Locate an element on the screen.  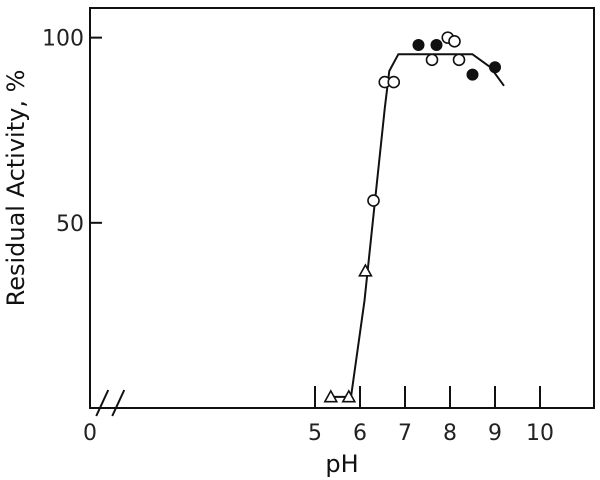
x-axis: 0 5 6 7 8 9 10 is located at coordinates (318, 416).